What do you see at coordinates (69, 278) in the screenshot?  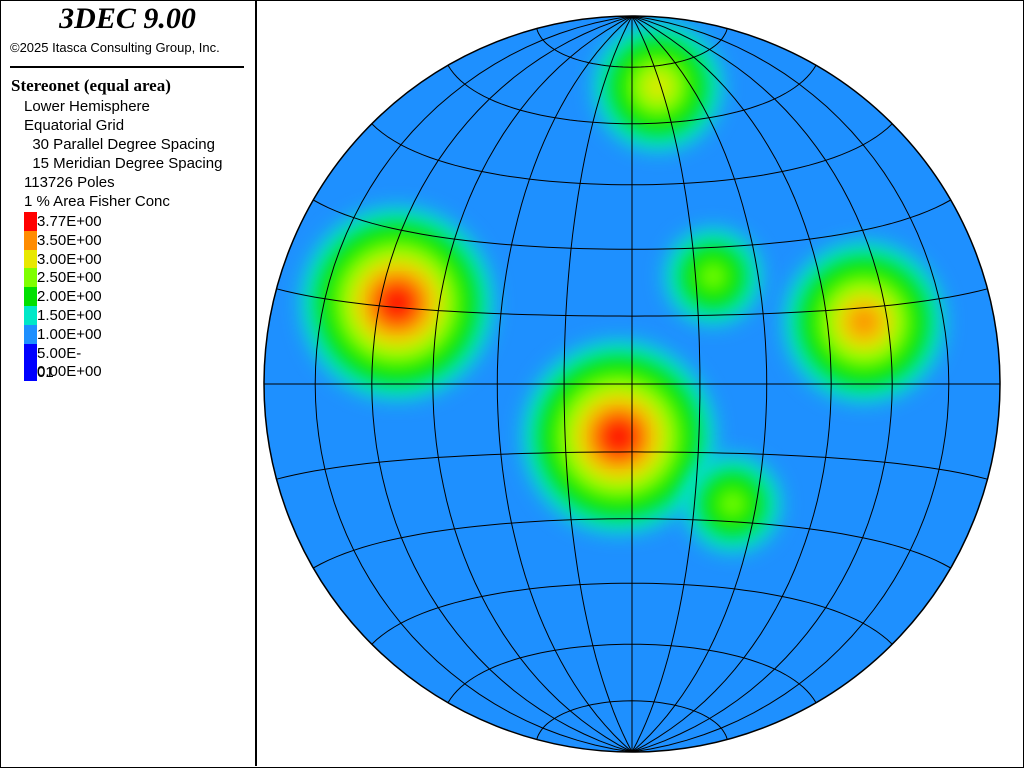 I see `legend-label: 2.50E+00` at bounding box center [69, 278].